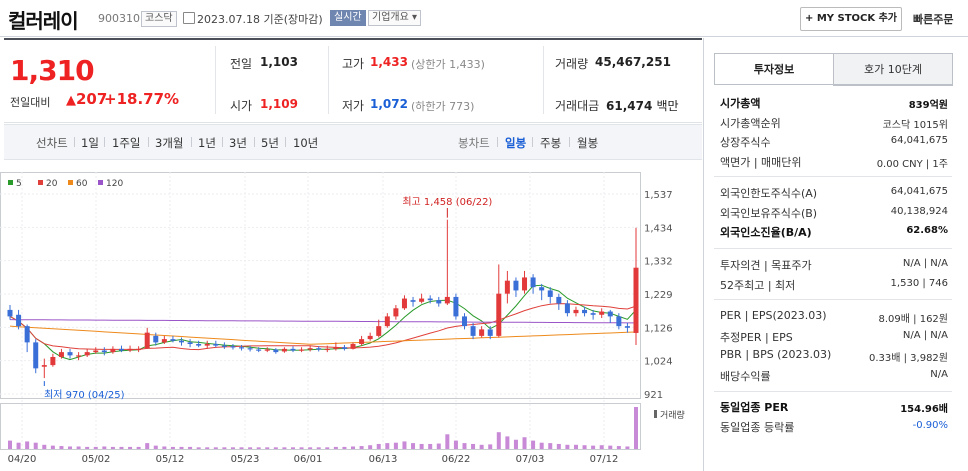  What do you see at coordinates (761, 162) in the screenshot?
I see `info-label: 액면가 | 매매단위` at bounding box center [761, 162].